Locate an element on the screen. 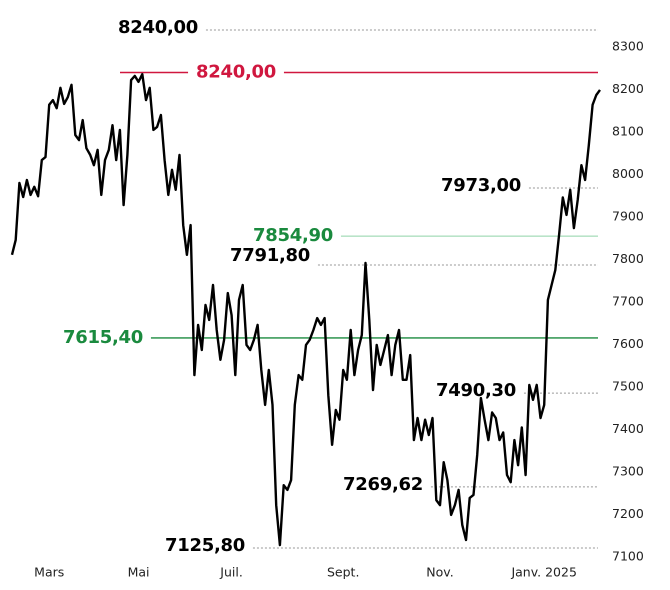 This screenshot has width=670, height=590. x-tick-label: Juil. is located at coordinates (231, 572).